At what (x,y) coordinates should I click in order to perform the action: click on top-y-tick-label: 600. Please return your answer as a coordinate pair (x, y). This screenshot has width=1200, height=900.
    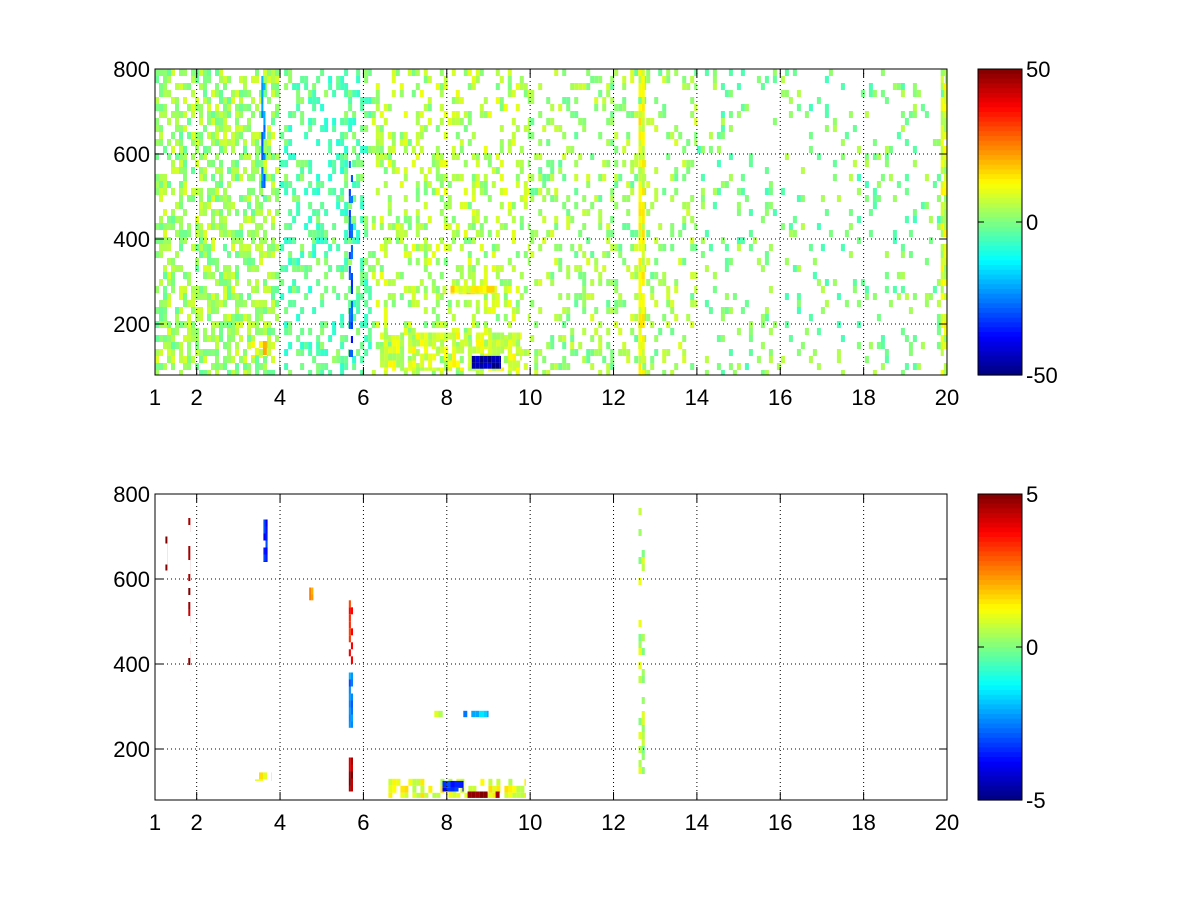
    Looking at the image, I should click on (131, 154).